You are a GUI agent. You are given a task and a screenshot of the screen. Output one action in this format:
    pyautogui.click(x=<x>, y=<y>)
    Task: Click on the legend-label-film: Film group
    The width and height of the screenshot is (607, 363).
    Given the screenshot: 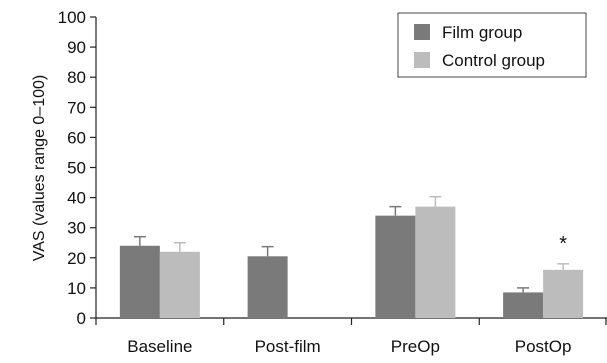 What is the action you would take?
    pyautogui.click(x=482, y=32)
    